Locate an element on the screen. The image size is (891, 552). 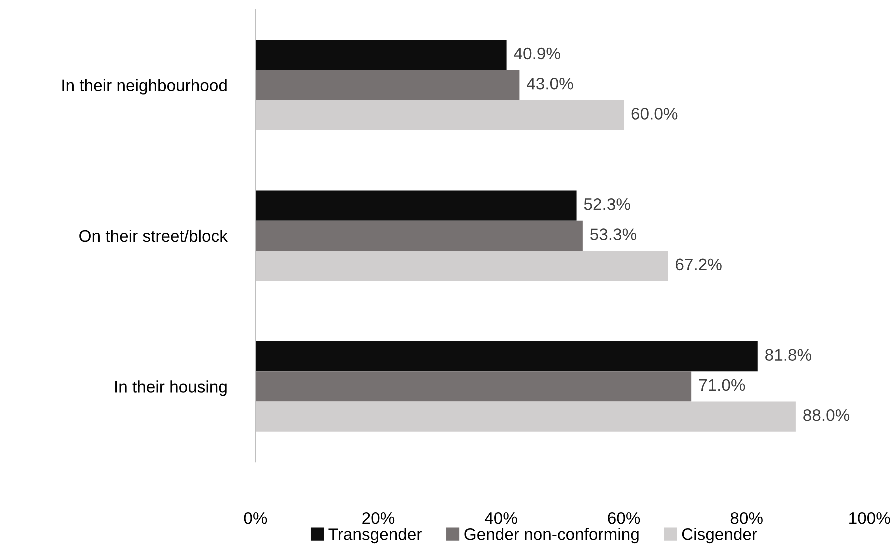
y-tick-label: In their neighbourhood is located at coordinates (144, 87).